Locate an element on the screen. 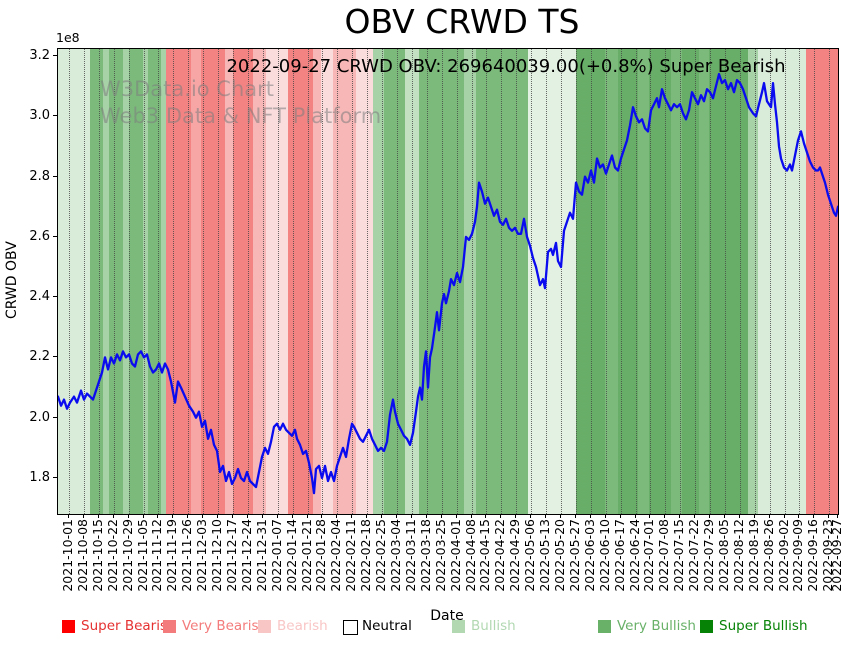 The width and height of the screenshot is (855, 646). legend-label: Bullish is located at coordinates (493, 626).